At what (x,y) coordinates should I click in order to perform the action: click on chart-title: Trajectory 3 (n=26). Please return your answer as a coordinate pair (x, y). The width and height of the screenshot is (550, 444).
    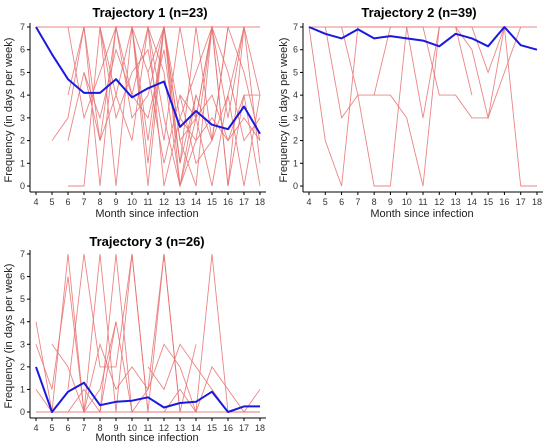
    Looking at the image, I should click on (146, 241).